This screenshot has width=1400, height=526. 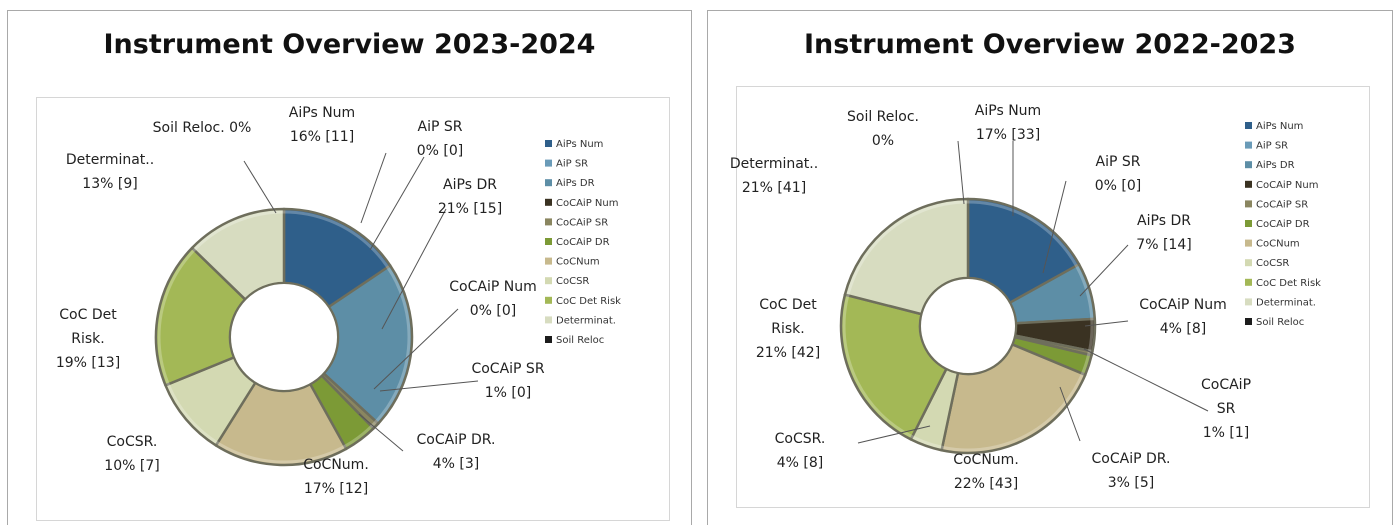 What do you see at coordinates (456, 452) in the screenshot?
I see `data-label-cocaip-dr: CoCAiP DR. 4% [3]` at bounding box center [456, 452].